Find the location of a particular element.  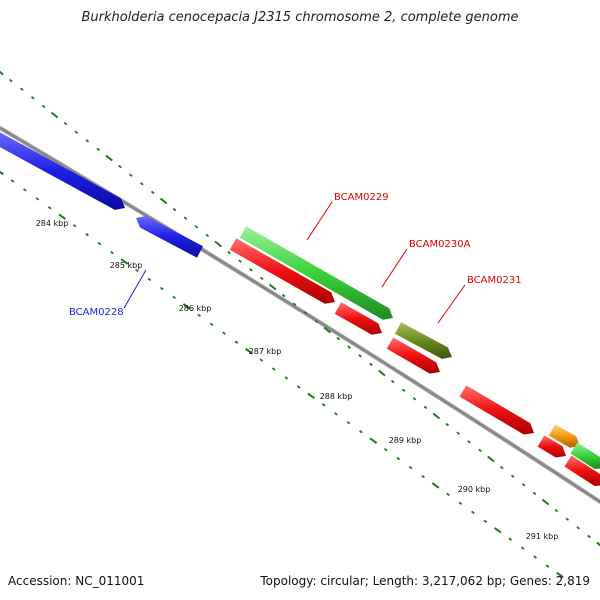

gene-bcam0231 is located at coordinates (496, 410).